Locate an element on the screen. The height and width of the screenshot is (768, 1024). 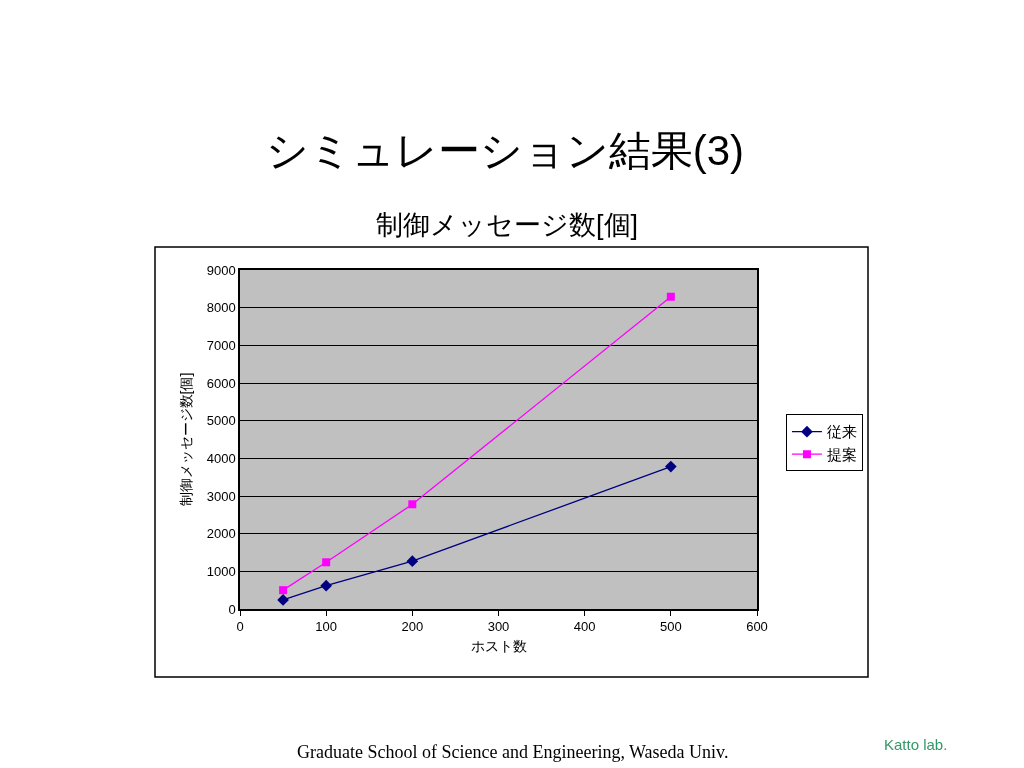
y-tick-label: 7000 is located at coordinates (221, 345).